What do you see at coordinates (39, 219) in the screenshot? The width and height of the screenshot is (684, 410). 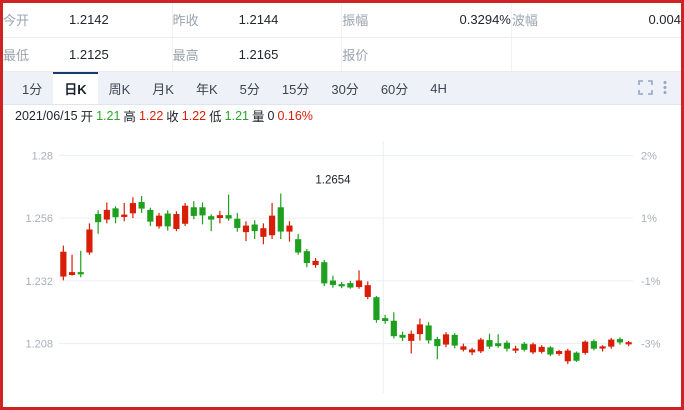 I see `y-axis-tick-label: 1.256` at bounding box center [39, 219].